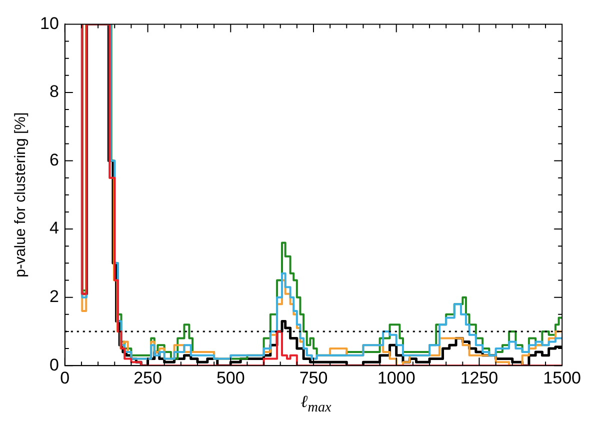 The width and height of the screenshot is (592, 424). I want to click on y-tick-label: 2, so click(54, 296).